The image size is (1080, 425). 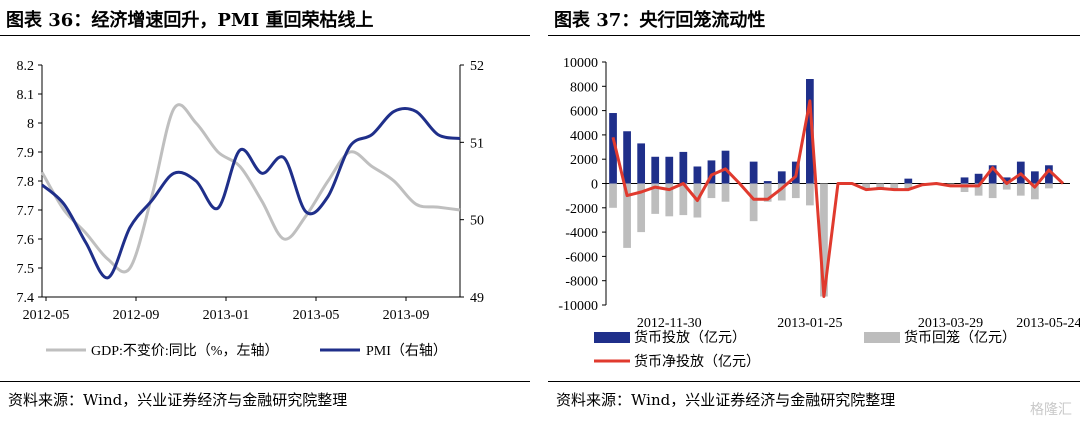 What do you see at coordinates (26, 95) in the screenshot?
I see `left-y-tick-label: 8.1` at bounding box center [26, 95].